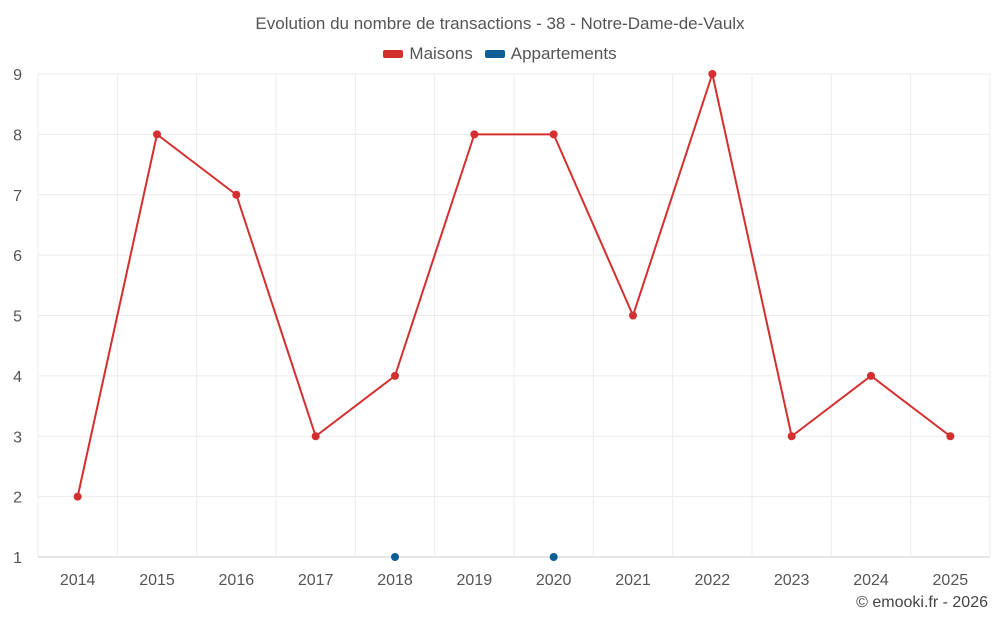 The height and width of the screenshot is (625, 1000). Describe the element at coordinates (17, 196) in the screenshot. I see `y-tick-label: 7` at that location.